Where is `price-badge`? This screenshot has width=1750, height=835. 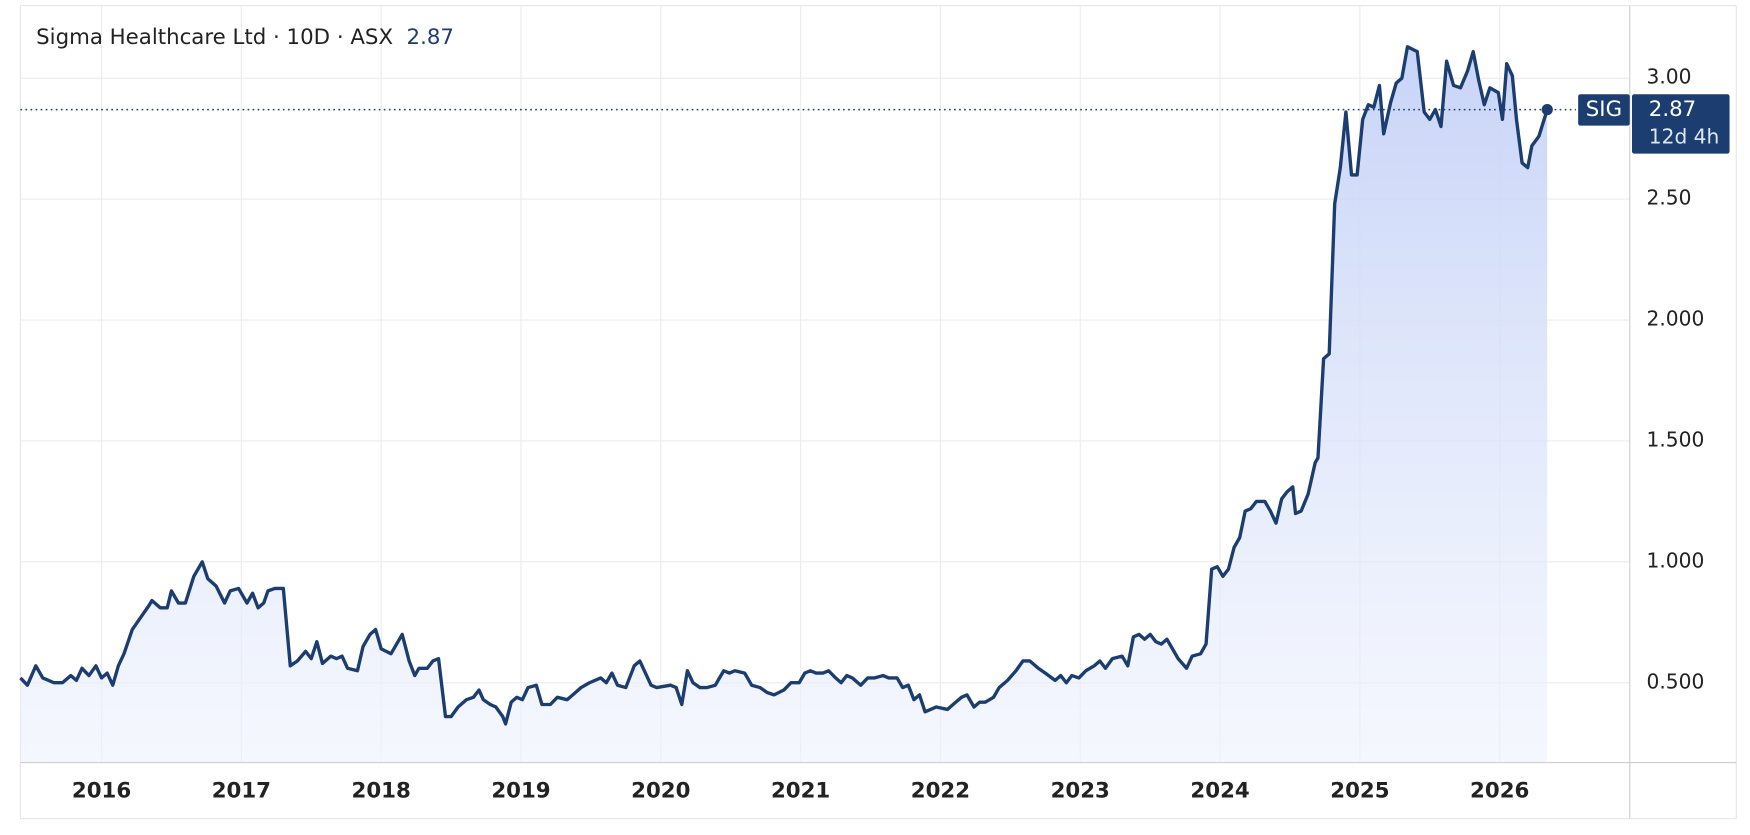 price-badge is located at coordinates (1680, 124).